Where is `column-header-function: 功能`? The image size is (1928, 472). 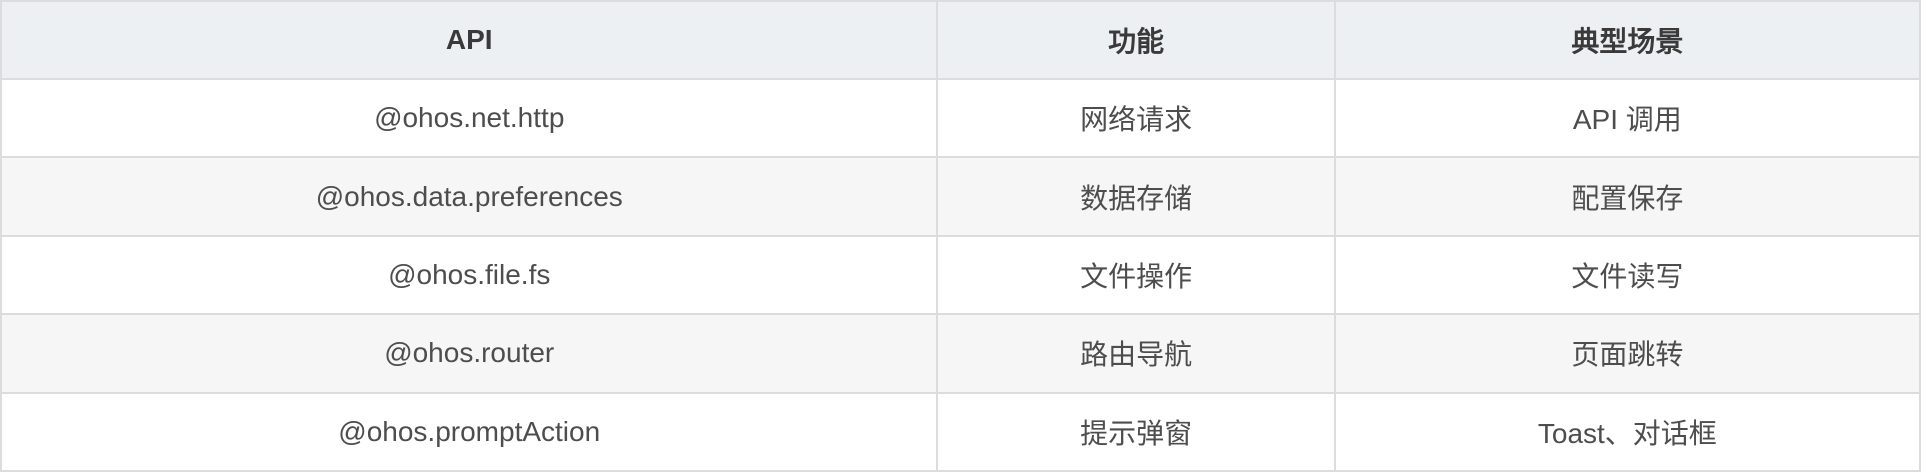
column-header-function: 功能 is located at coordinates (1136, 40).